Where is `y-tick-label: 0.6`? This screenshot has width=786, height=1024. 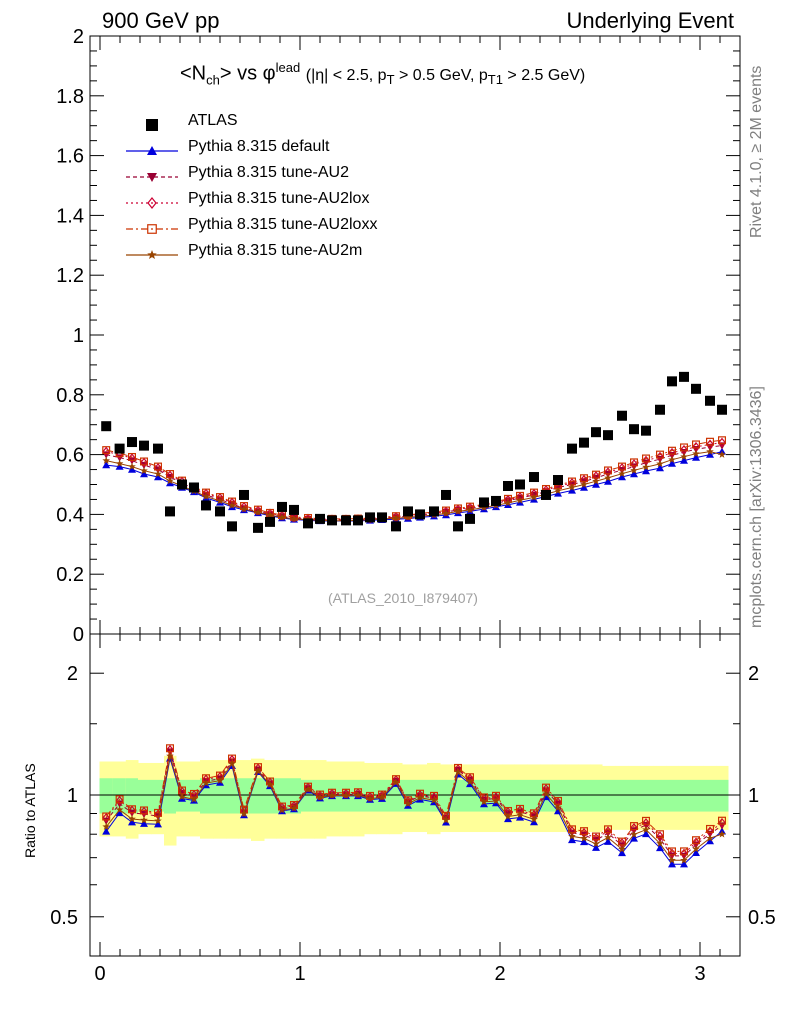 y-tick-label: 0.6 is located at coordinates (70, 456).